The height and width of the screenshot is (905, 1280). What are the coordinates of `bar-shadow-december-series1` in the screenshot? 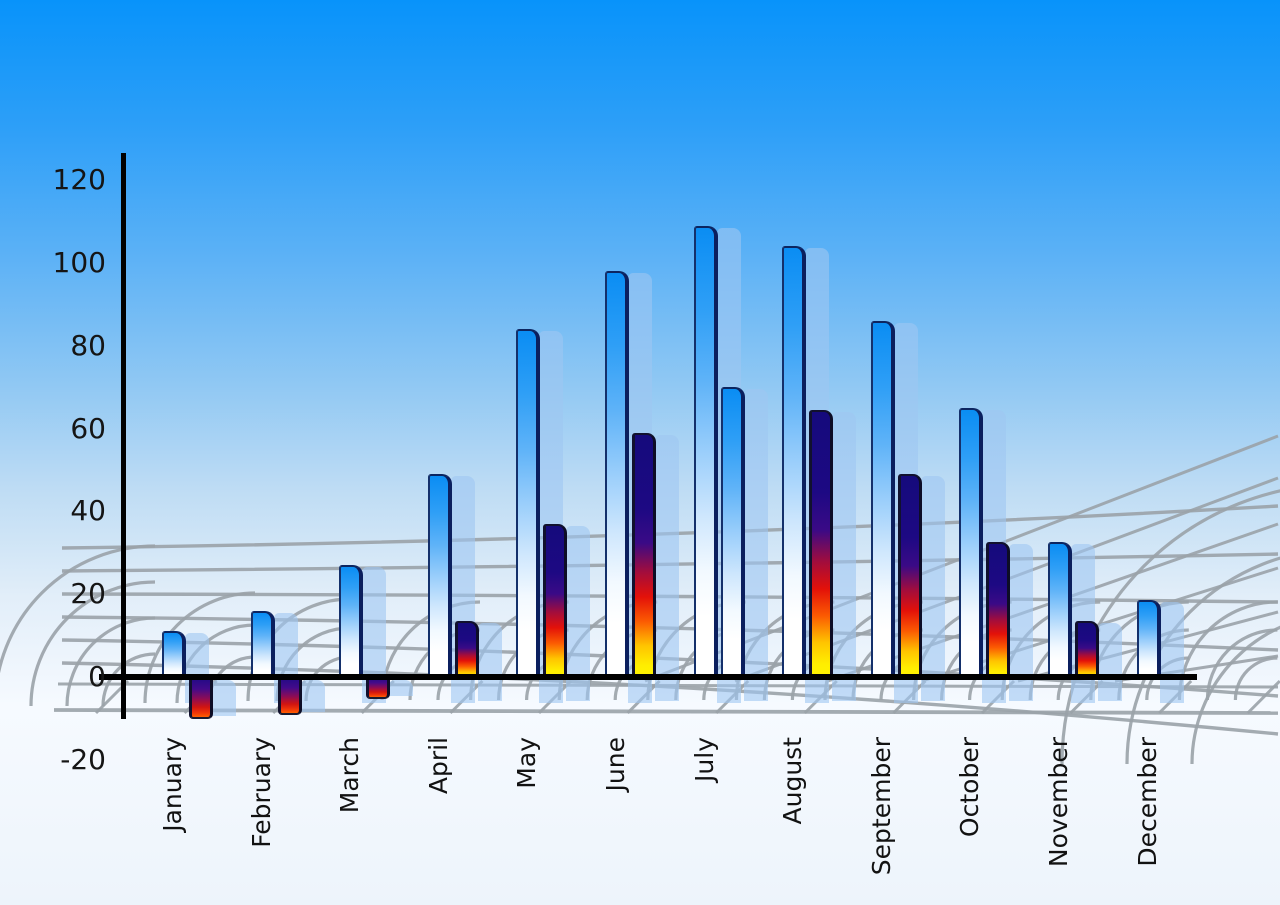 It's located at (1171, 652).